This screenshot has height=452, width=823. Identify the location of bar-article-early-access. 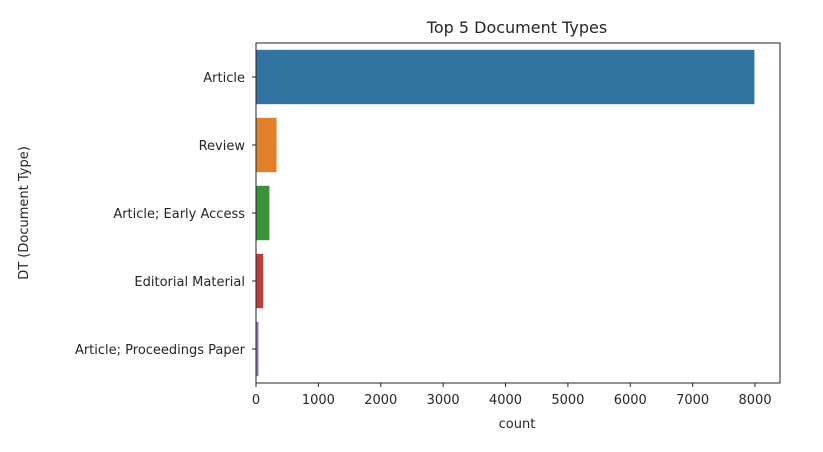
(263, 213).